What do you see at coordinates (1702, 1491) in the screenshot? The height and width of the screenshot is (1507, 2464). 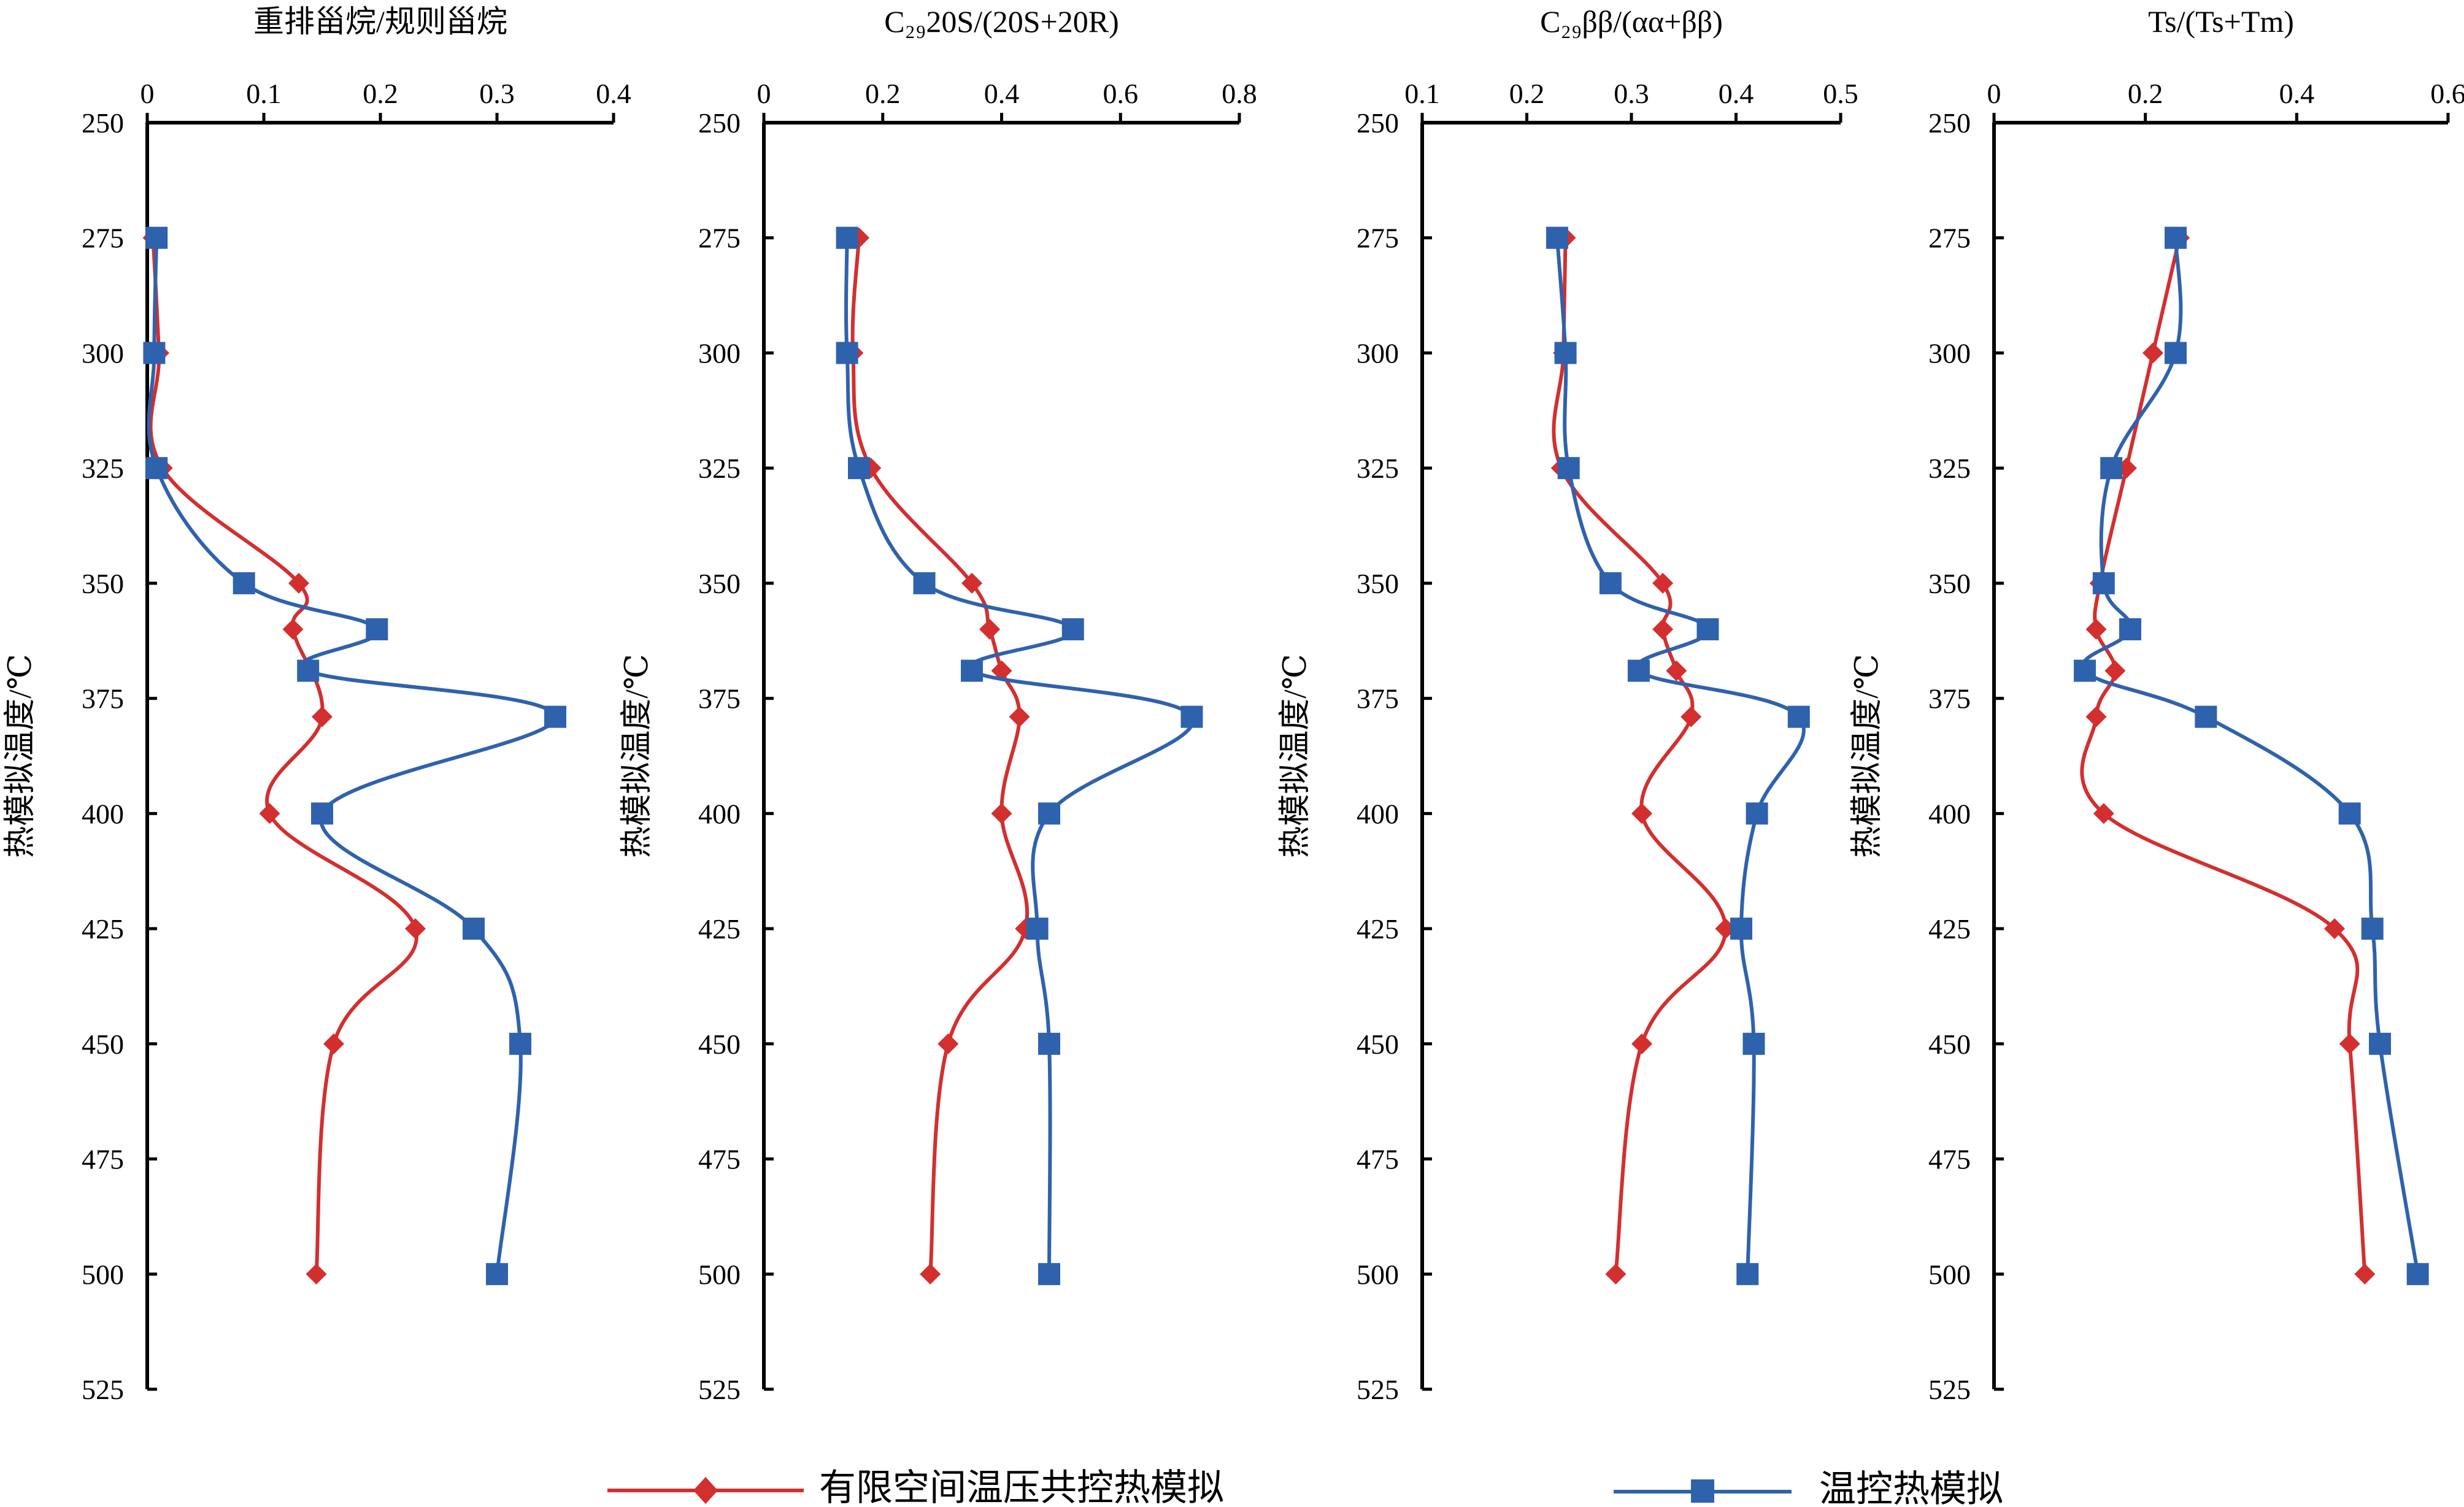 I see `legend-marker-square` at bounding box center [1702, 1491].